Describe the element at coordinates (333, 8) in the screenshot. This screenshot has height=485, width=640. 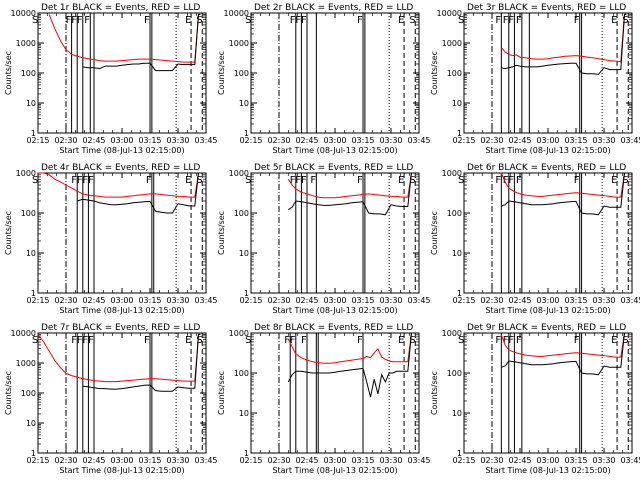
I see `panel-title: Det 2r BLACK = Events, RED = LLD` at that location.